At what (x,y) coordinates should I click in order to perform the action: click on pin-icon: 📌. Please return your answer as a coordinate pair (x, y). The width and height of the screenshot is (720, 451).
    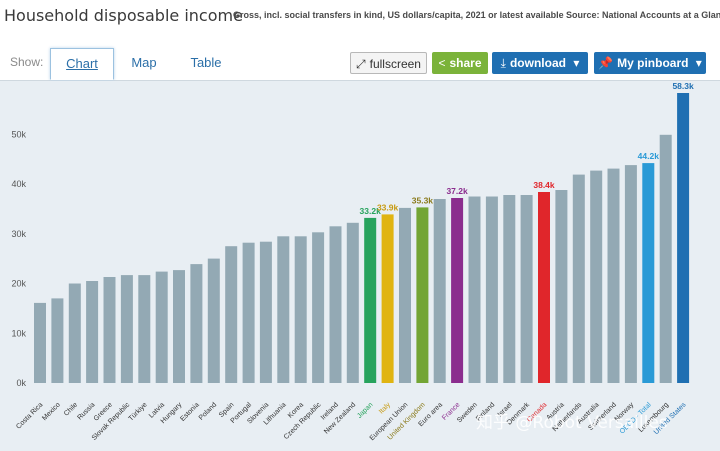
    Looking at the image, I should click on (606, 63).